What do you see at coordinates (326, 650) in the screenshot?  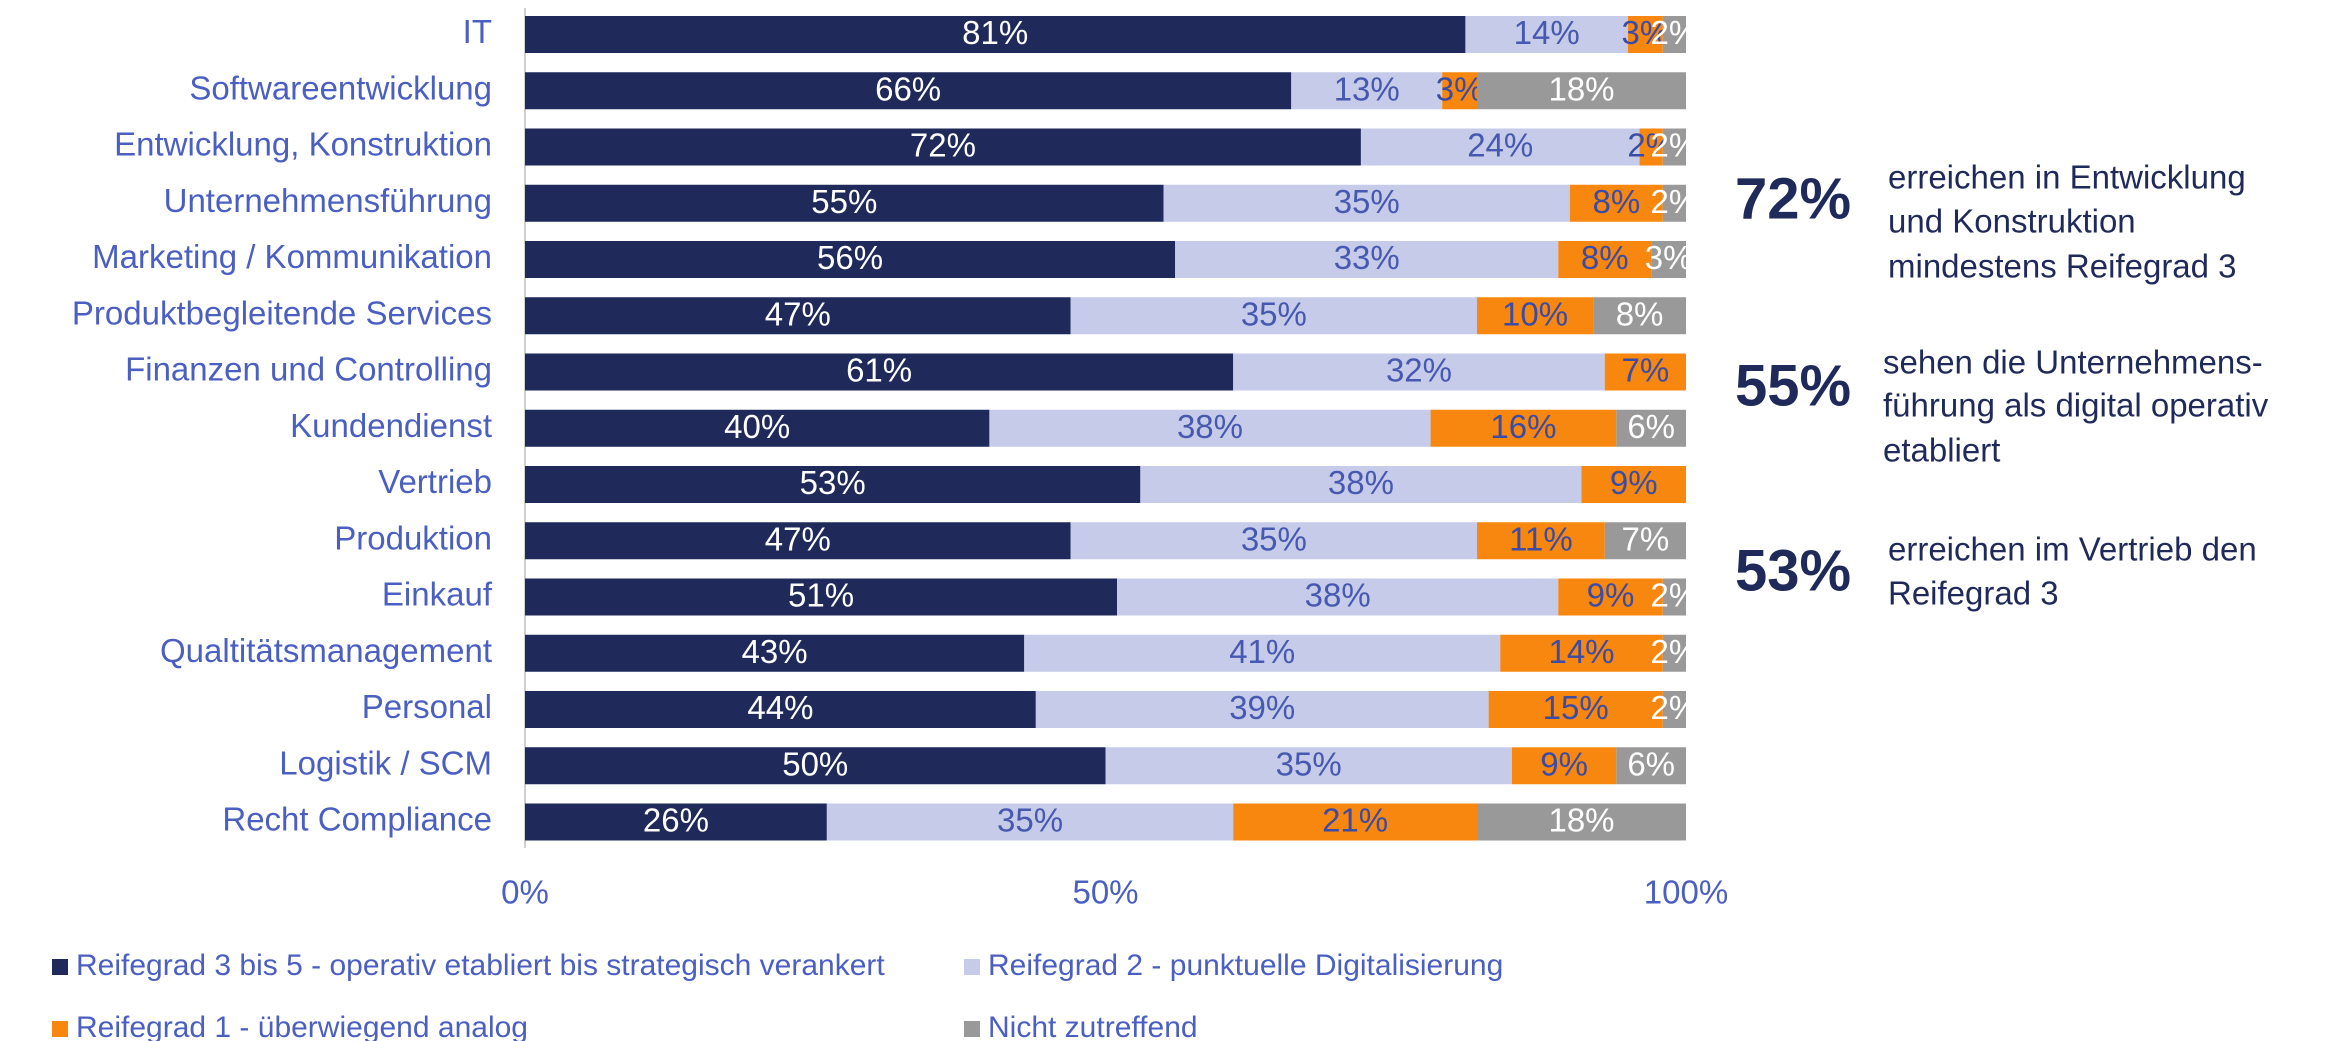 I see `category-label: Qualtitätsmanagement` at bounding box center [326, 650].